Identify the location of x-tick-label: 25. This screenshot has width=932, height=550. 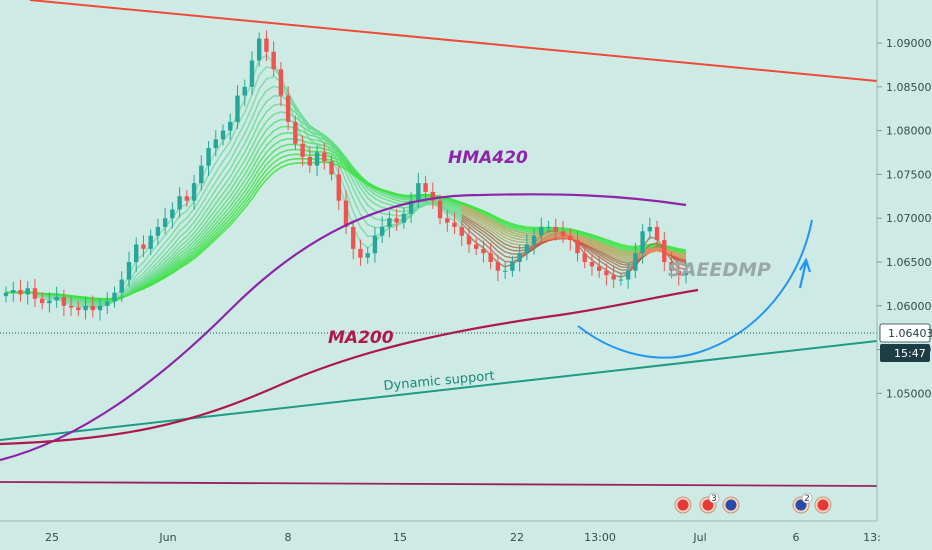
(52, 537).